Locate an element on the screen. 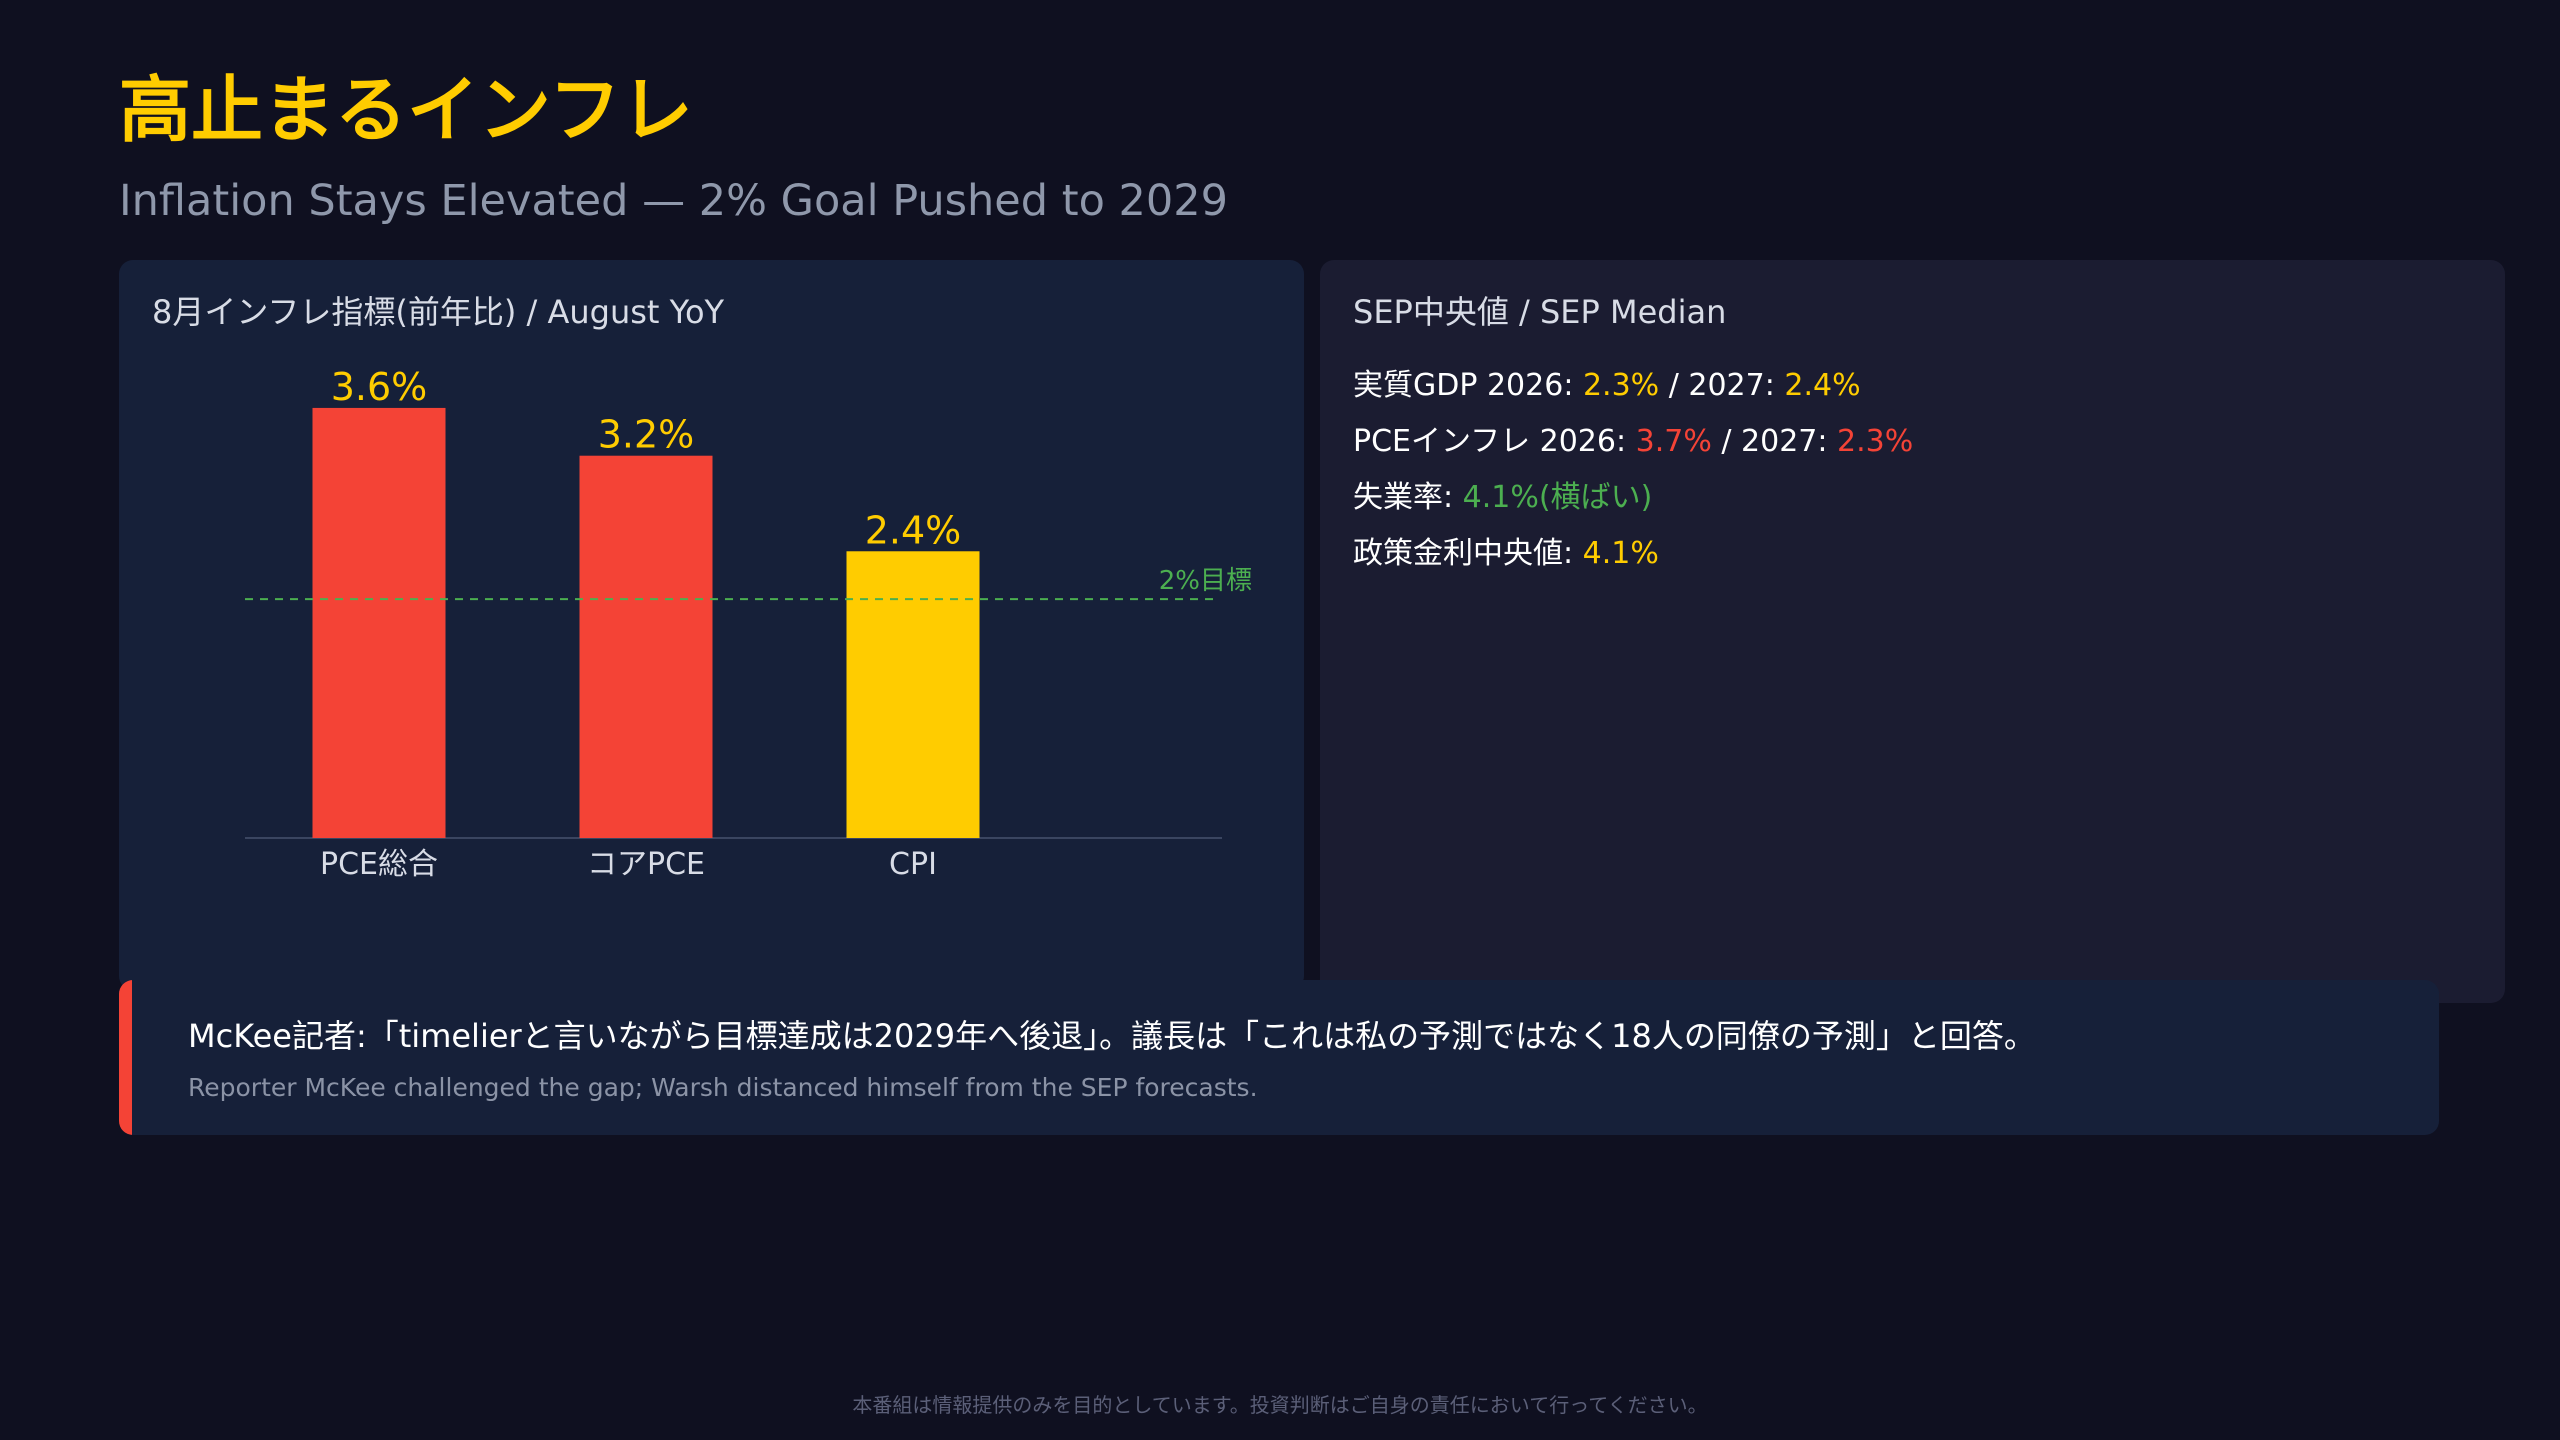 The image size is (2560, 1440). target-line-label: 2%目標 is located at coordinates (1205, 581).